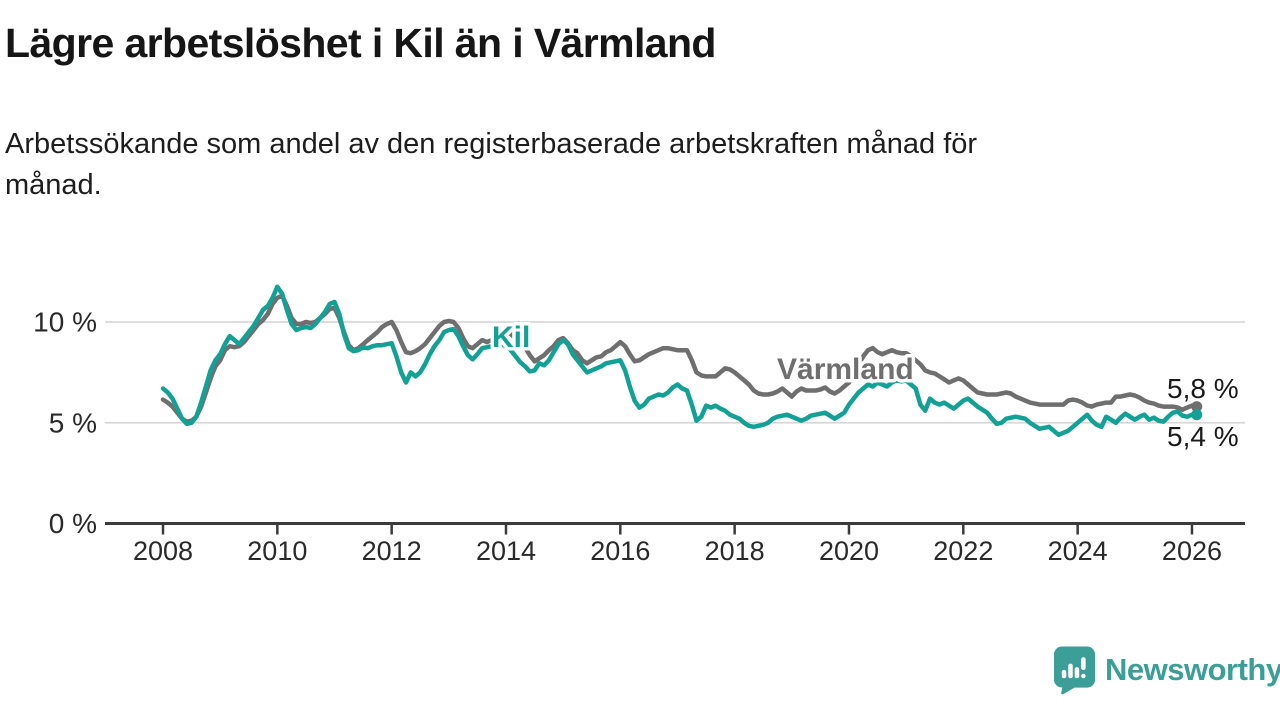 The width and height of the screenshot is (1280, 720). What do you see at coordinates (1192, 551) in the screenshot?
I see `x-tick-label: 2026` at bounding box center [1192, 551].